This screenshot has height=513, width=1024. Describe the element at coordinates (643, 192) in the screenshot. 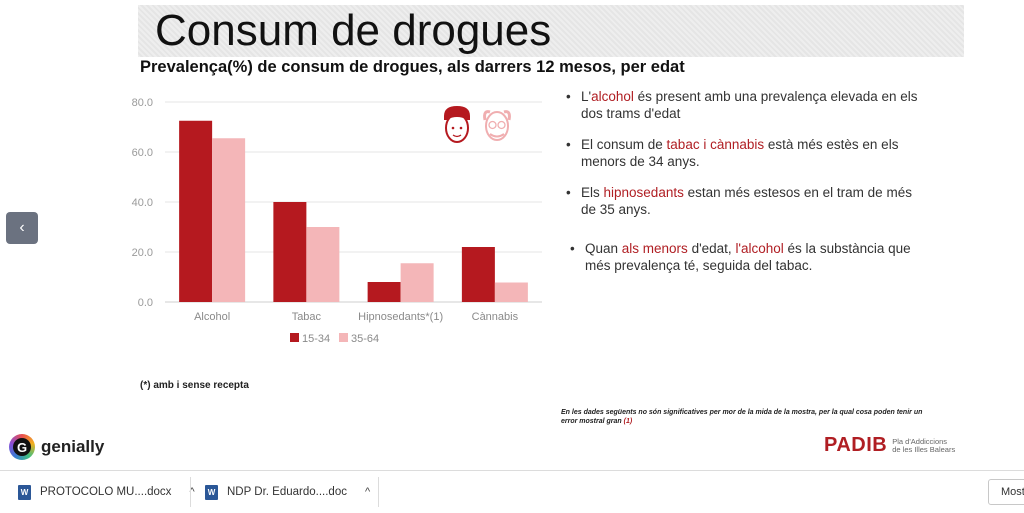

I see `highlighted-term: hipnosedants` at that location.